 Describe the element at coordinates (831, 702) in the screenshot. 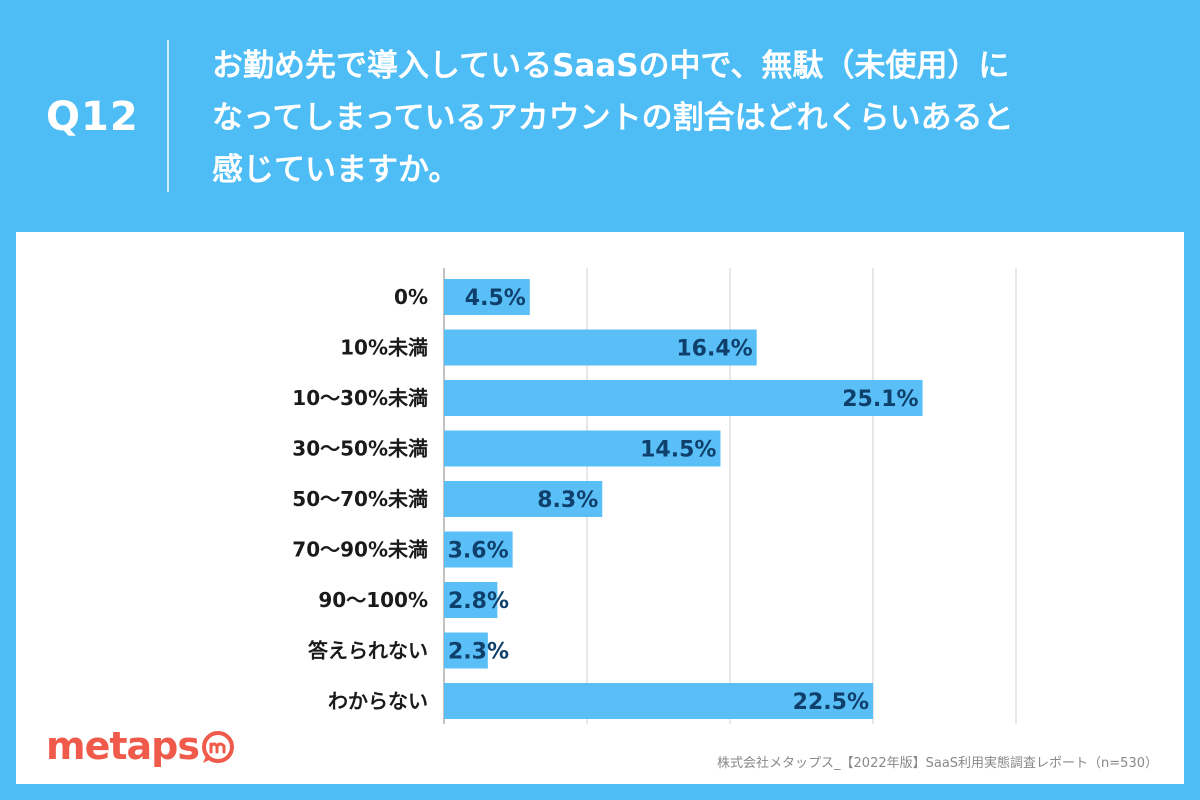

I see `value-label-8: 22.5%` at that location.